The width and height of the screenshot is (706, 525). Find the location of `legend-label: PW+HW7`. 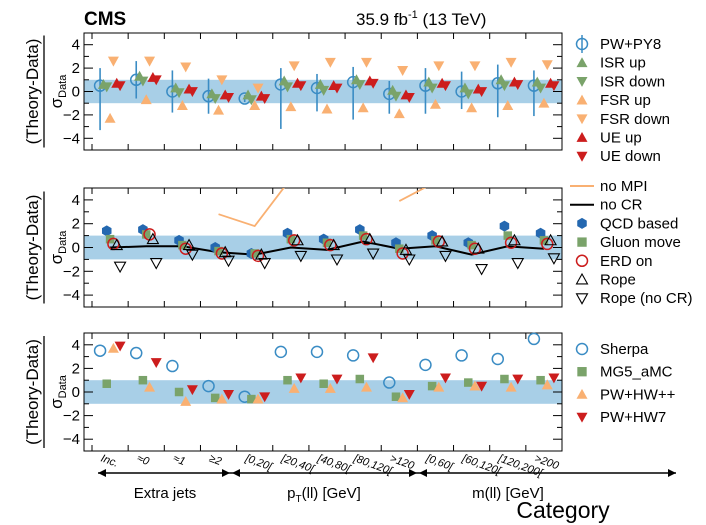

legend-label: PW+HW7 is located at coordinates (633, 417).